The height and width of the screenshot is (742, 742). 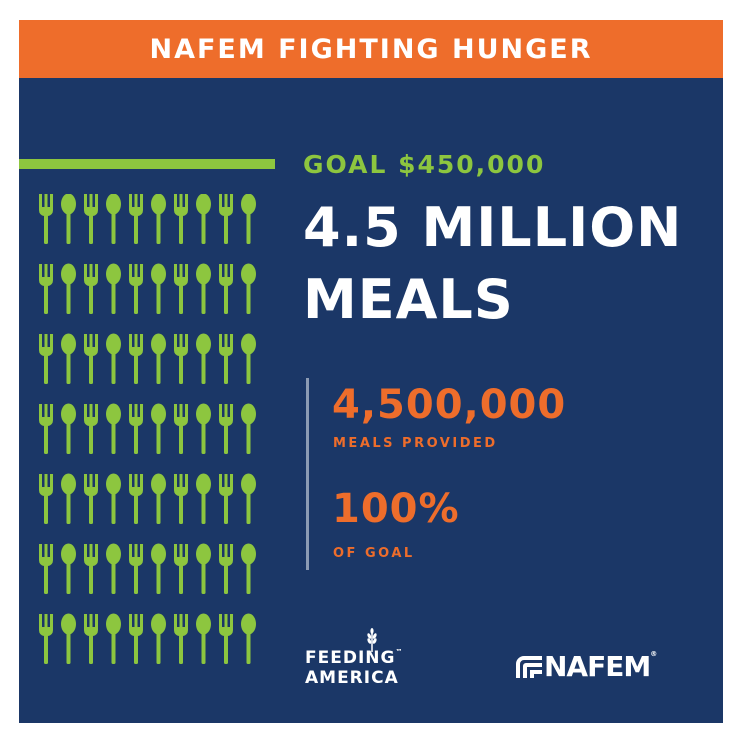 I want to click on feeding-america-line-1: FEEDING™, so click(x=354, y=658).